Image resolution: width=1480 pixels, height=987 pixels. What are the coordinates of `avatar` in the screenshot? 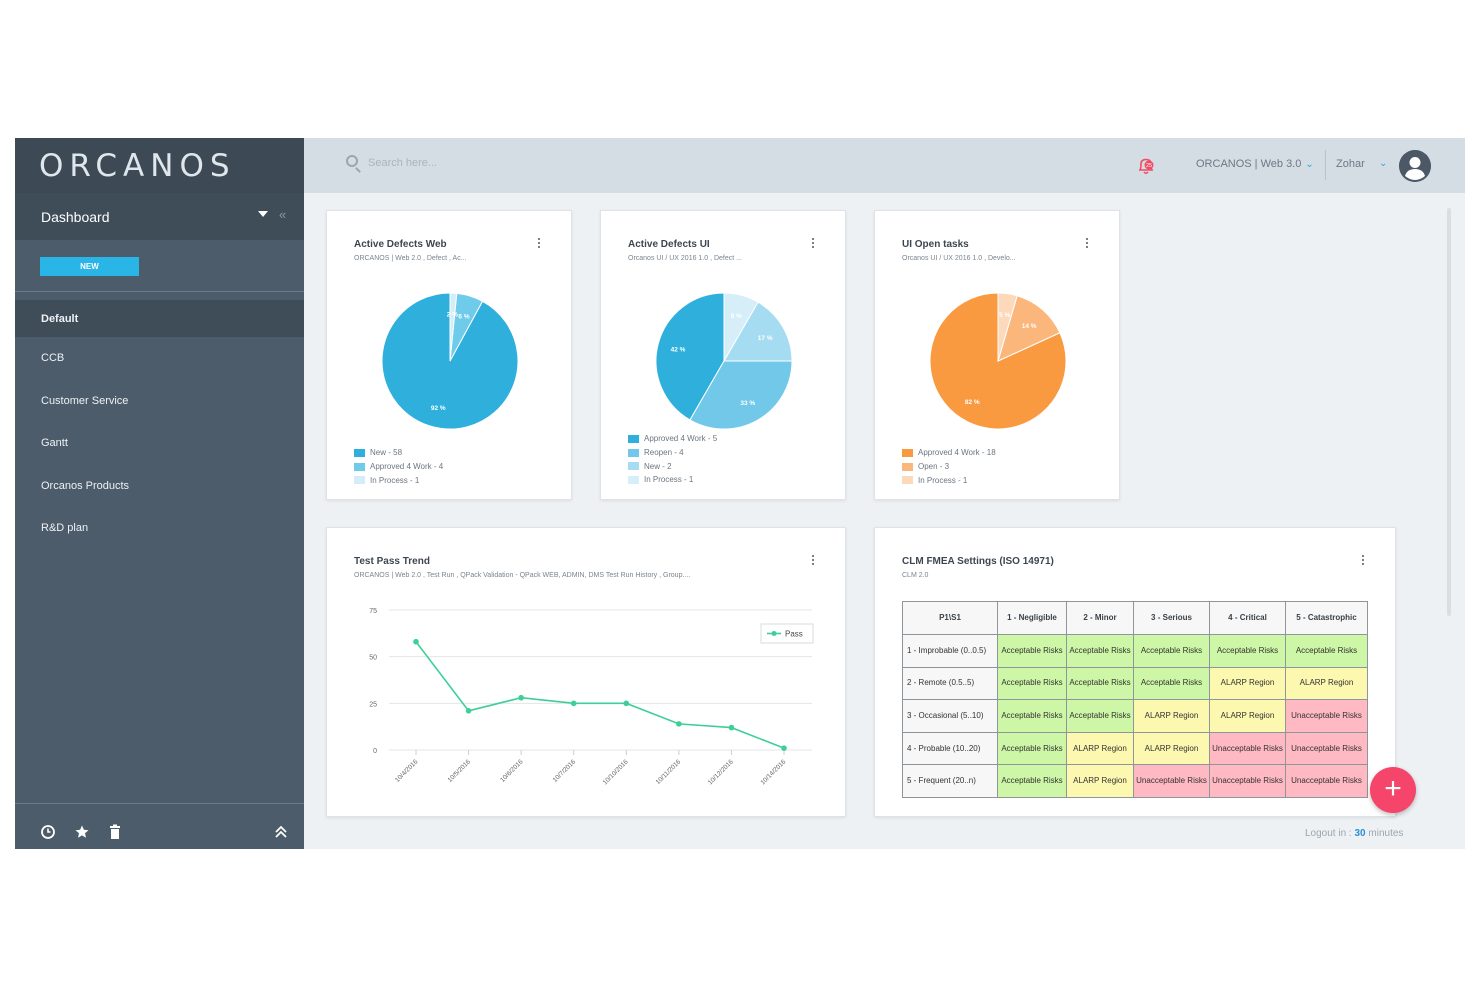 It's located at (1415, 166).